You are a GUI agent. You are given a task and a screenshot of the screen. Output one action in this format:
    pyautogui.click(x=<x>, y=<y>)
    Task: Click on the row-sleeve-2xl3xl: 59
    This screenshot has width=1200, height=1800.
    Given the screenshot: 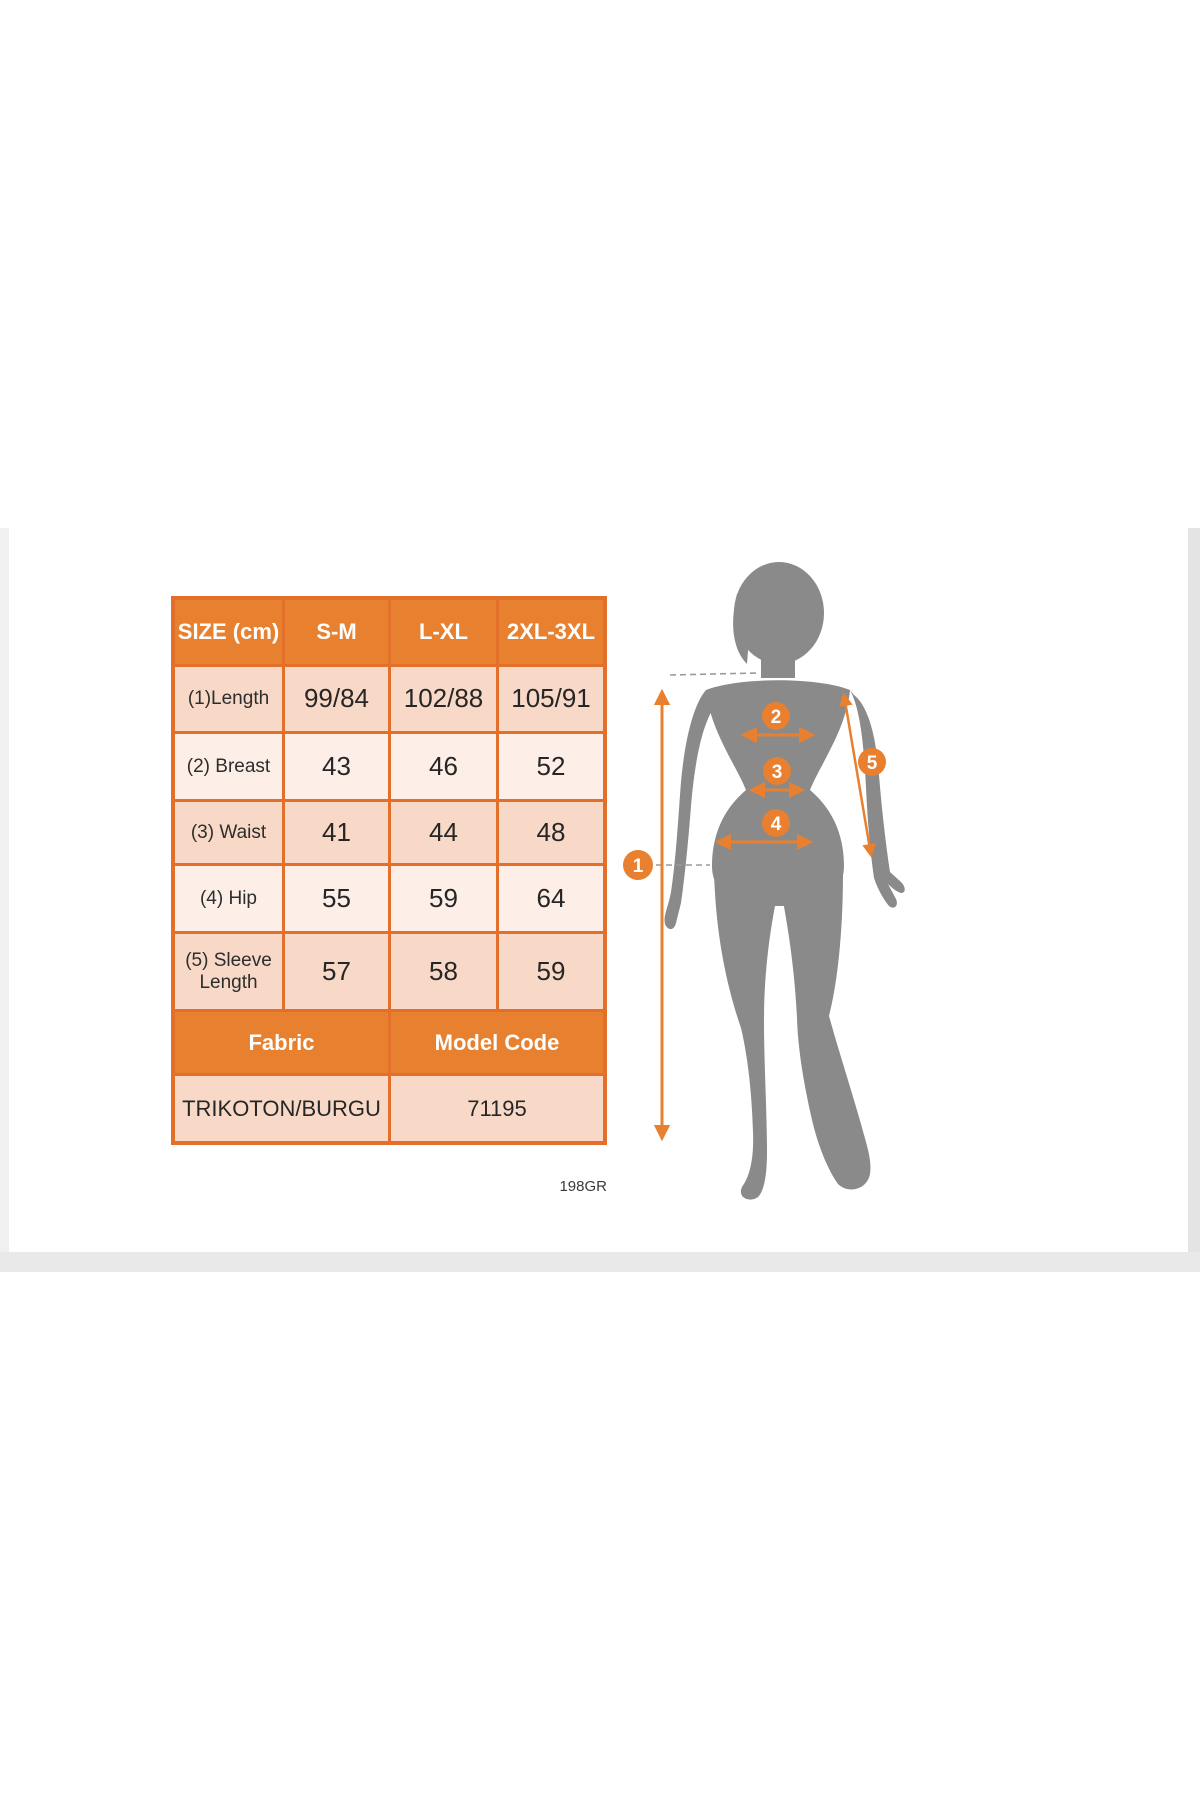 What is the action you would take?
    pyautogui.click(x=551, y=971)
    